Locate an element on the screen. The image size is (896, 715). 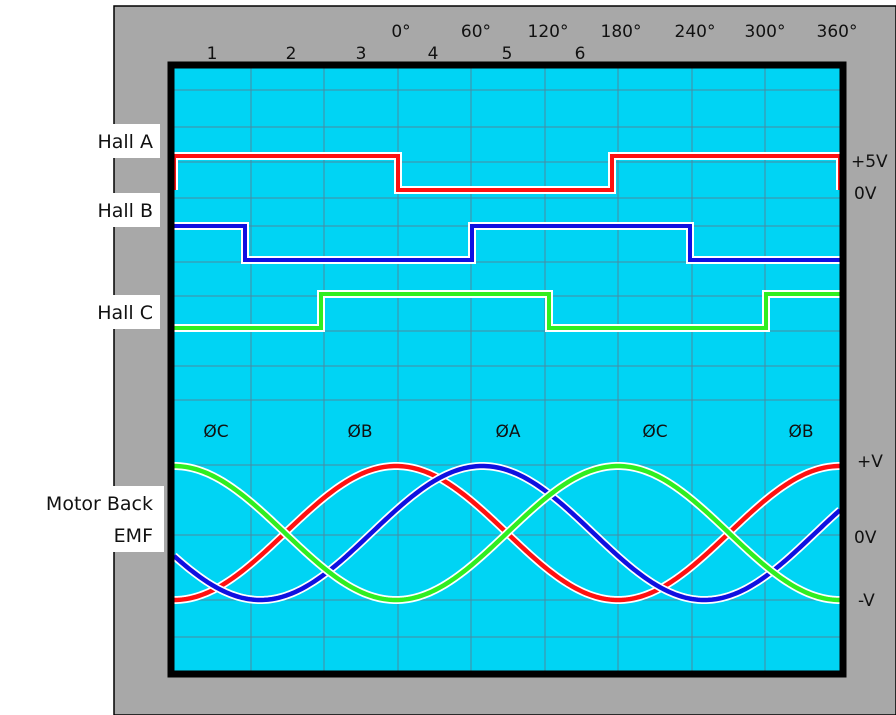
angle-label: 120° is located at coordinates (548, 32).